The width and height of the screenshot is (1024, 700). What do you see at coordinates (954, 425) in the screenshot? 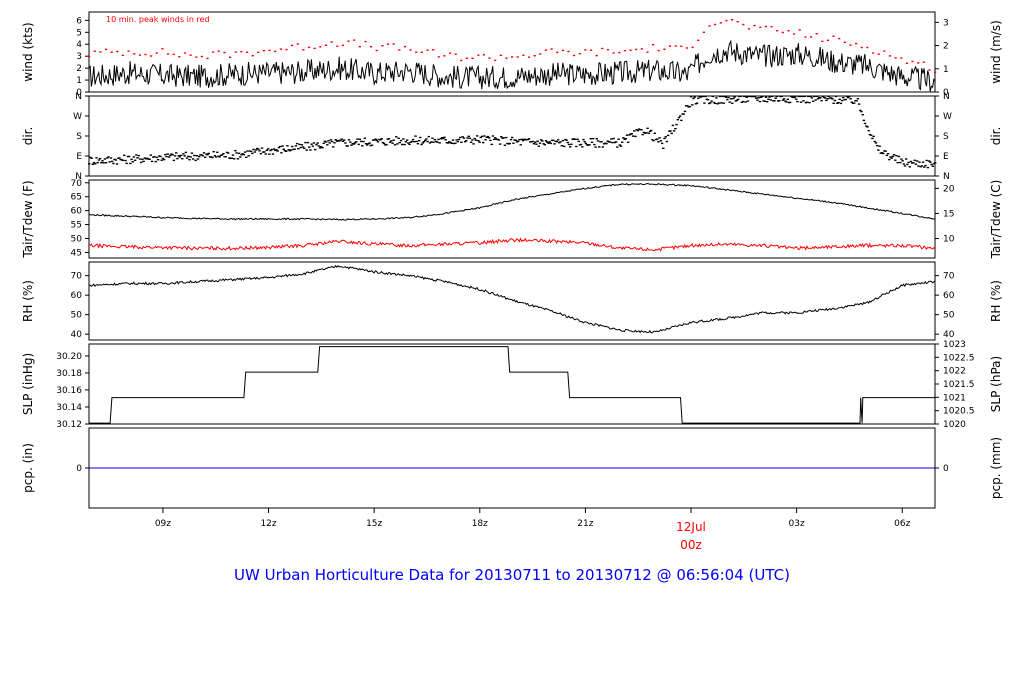
I see `right-tick-label-slp: 1020` at bounding box center [954, 425].